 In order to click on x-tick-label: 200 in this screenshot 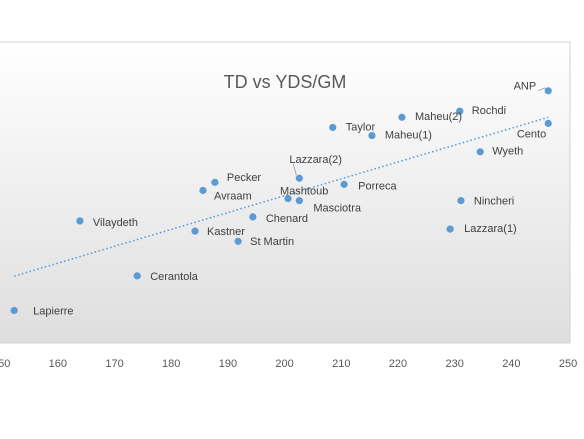, I will do `click(284, 364)`.